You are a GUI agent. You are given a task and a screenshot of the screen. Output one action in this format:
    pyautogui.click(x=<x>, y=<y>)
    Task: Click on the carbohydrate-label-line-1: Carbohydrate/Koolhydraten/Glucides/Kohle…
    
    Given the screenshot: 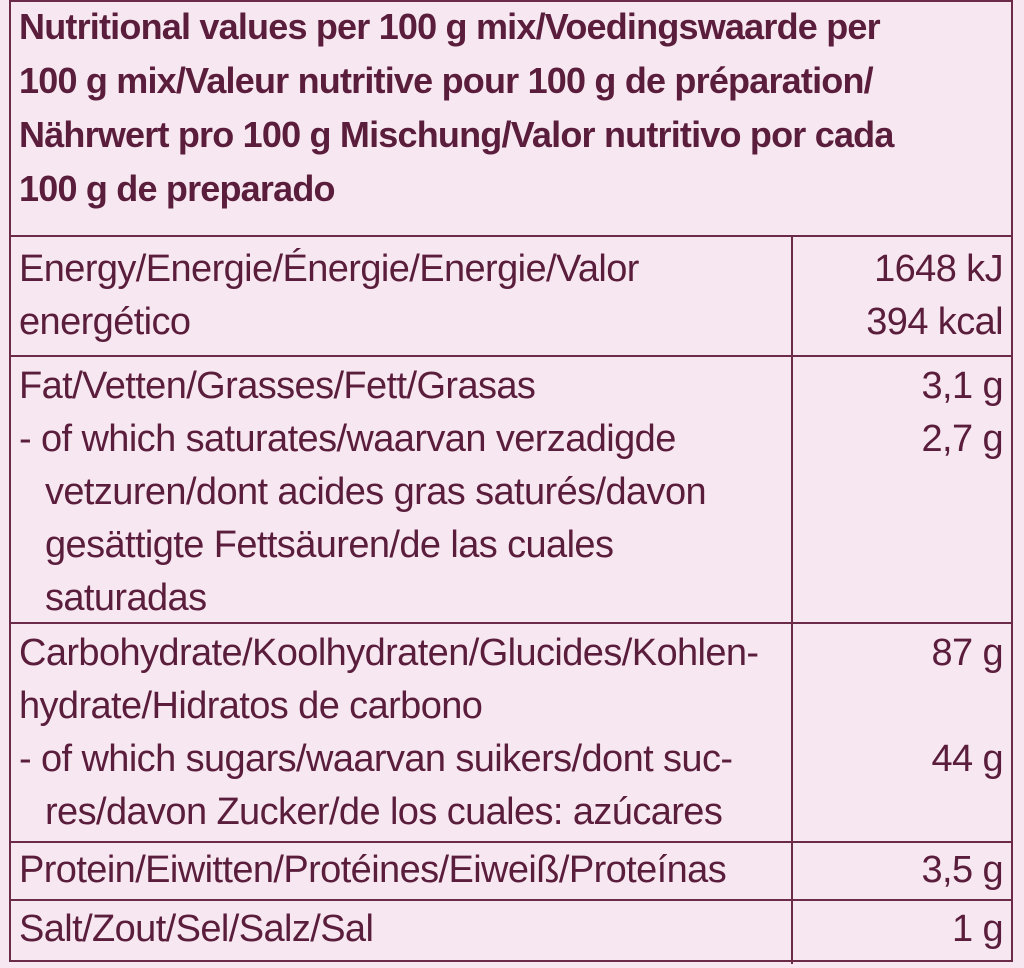 What is the action you would take?
    pyautogui.click(x=389, y=653)
    